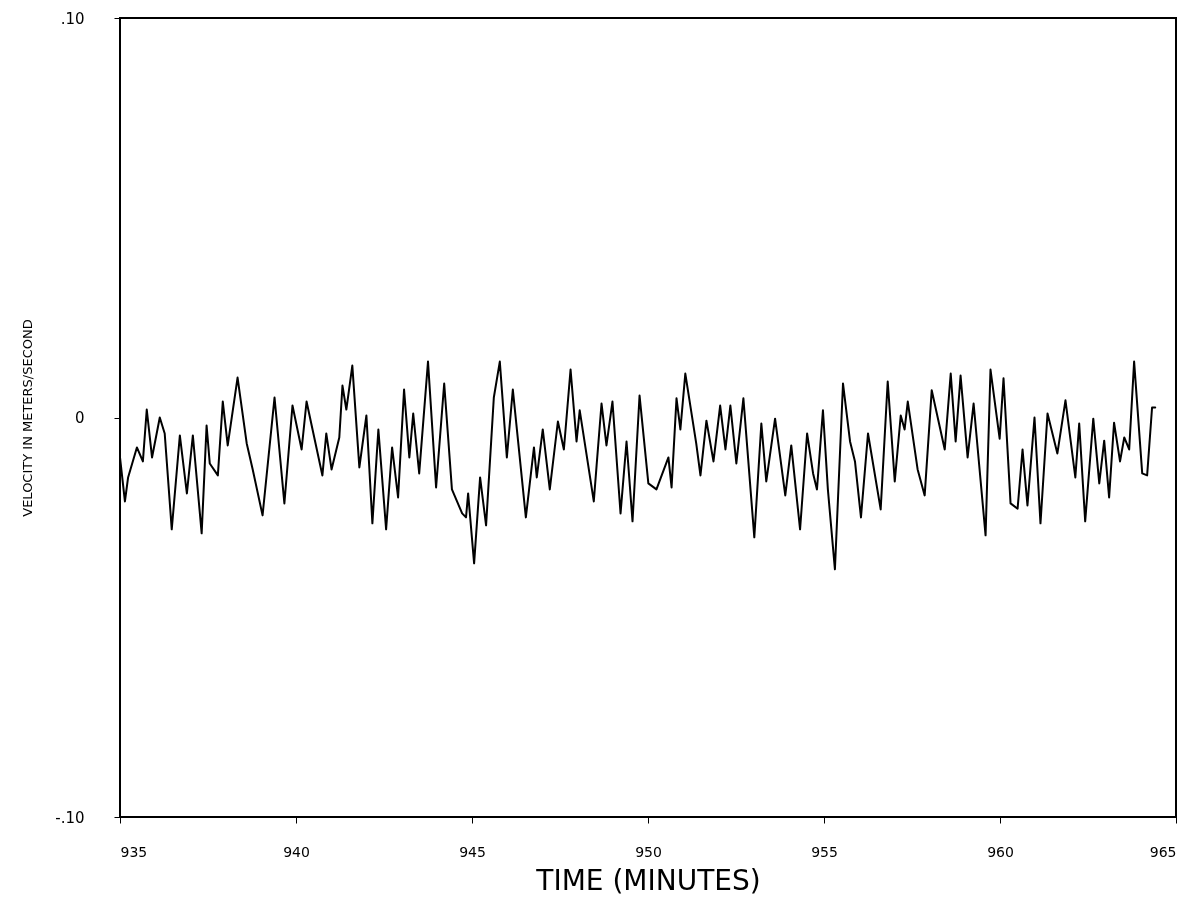  Describe the element at coordinates (648, 851) in the screenshot. I see `x-tick-label: 950` at that location.